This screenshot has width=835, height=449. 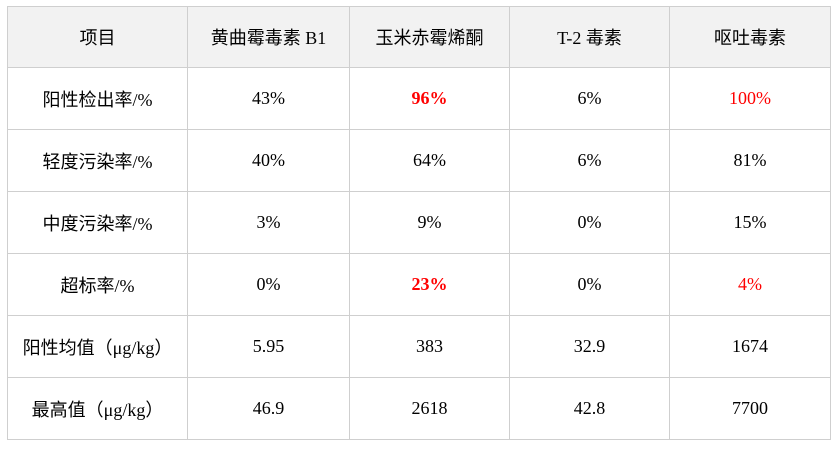 What do you see at coordinates (97, 37) in the screenshot?
I see `header-item: 项目` at bounding box center [97, 37].